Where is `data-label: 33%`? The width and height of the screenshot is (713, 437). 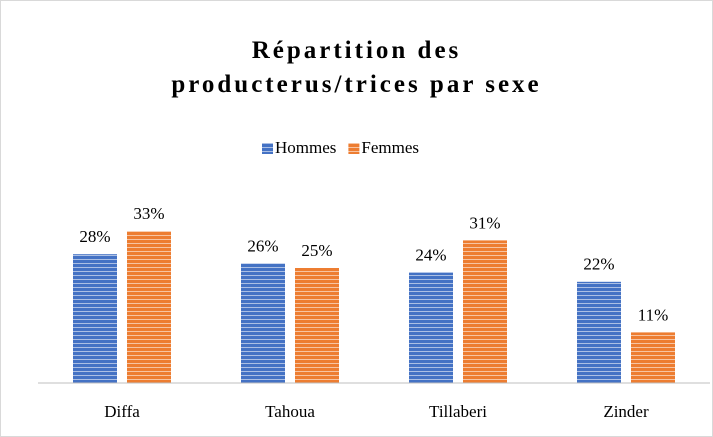
data-label: 33% is located at coordinates (148, 213).